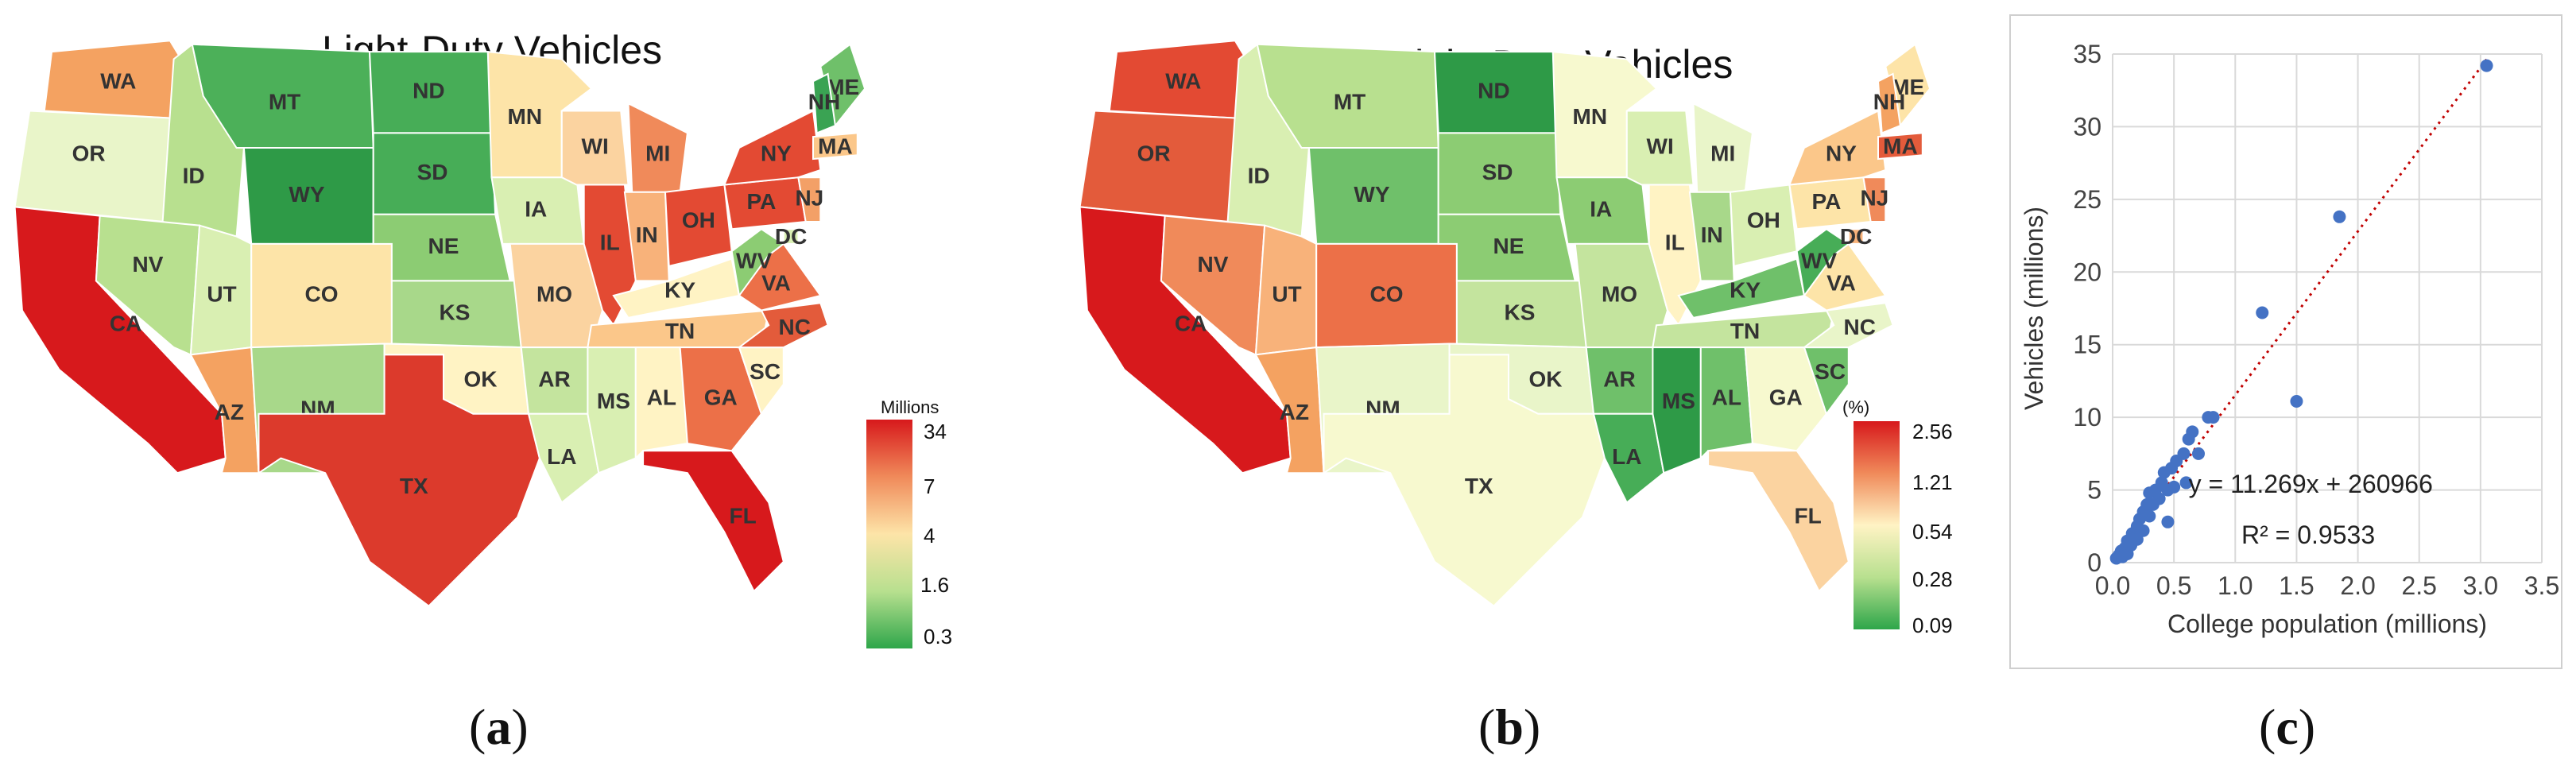  I want to click on state-ms, so click(612, 410).